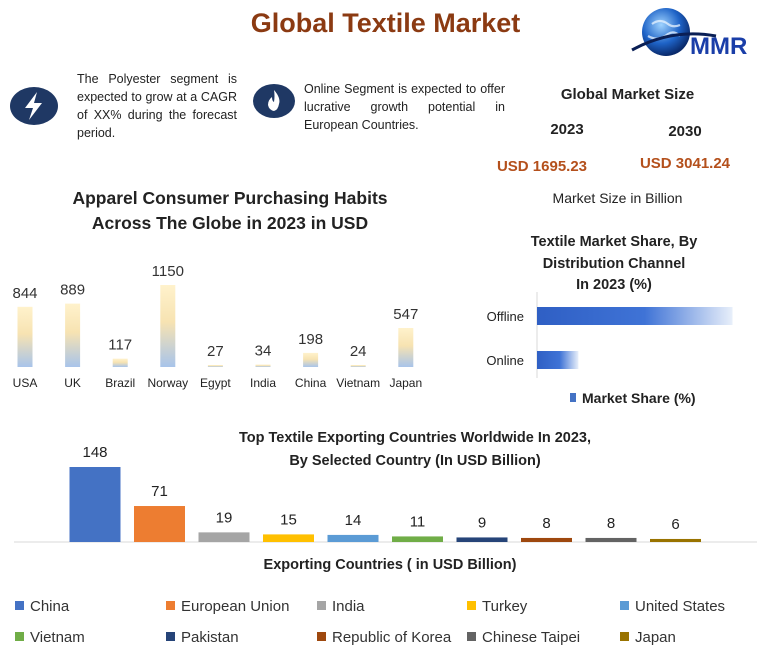  I want to click on flame-icon, so click(274, 101).